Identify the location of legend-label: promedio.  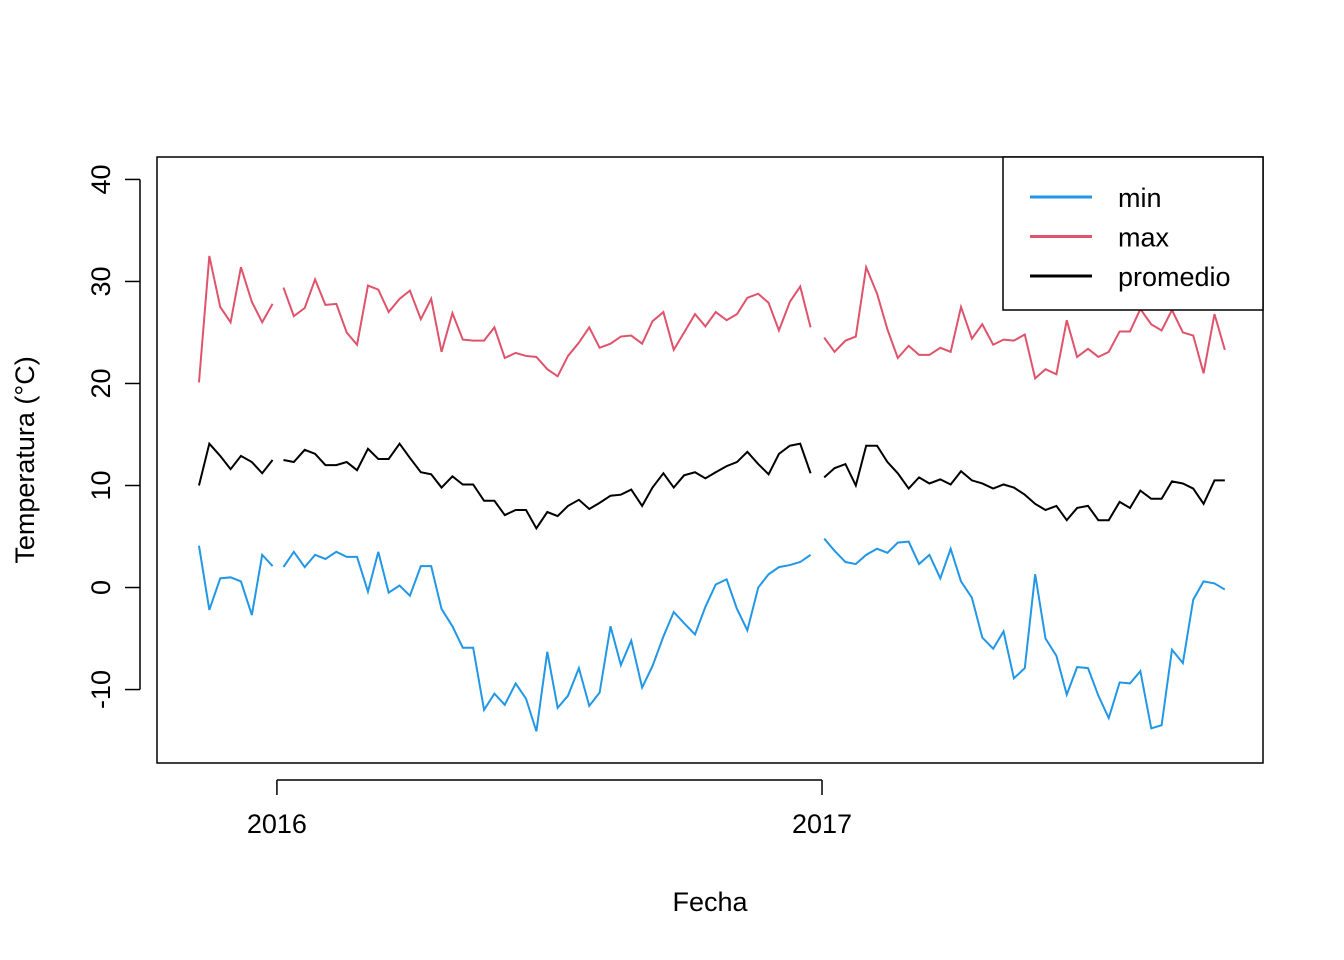
(1174, 277).